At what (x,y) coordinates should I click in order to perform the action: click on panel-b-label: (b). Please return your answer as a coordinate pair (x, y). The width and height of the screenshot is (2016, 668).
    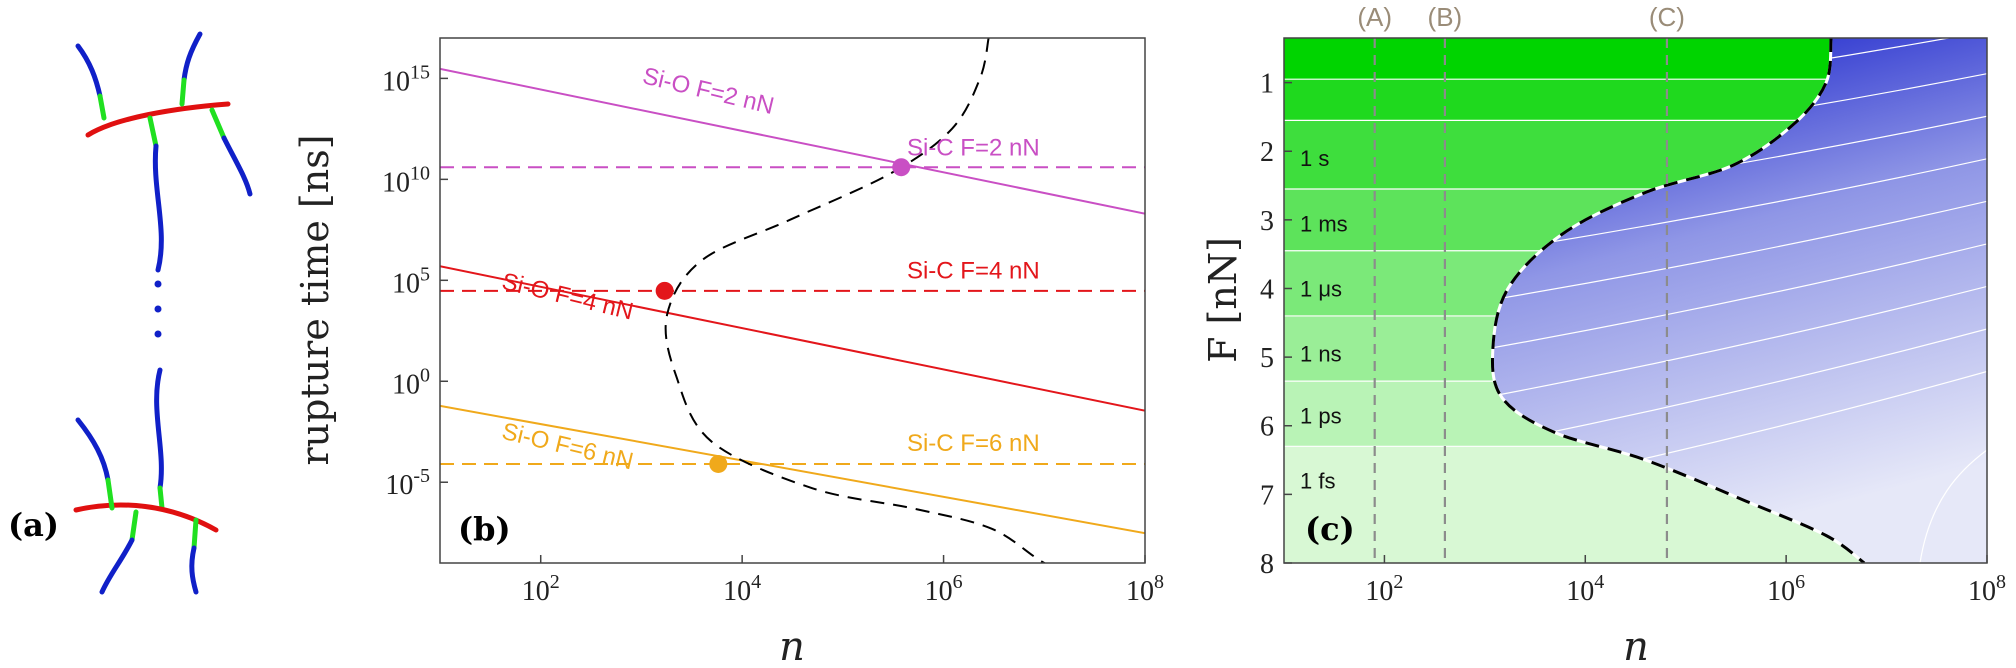
    Looking at the image, I should click on (484, 529).